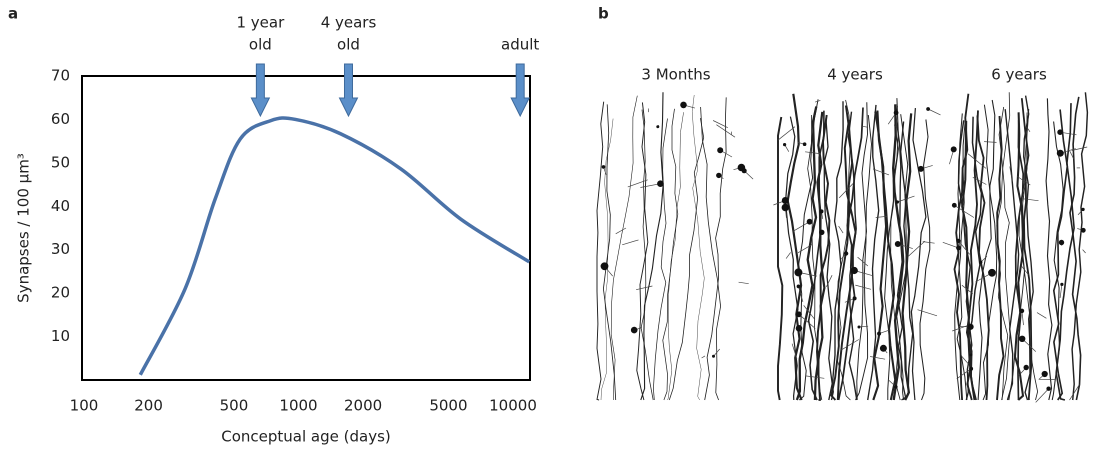 The image size is (1096, 454). What do you see at coordinates (675, 75) in the screenshot?
I see `image-title: 3 Months` at bounding box center [675, 75].